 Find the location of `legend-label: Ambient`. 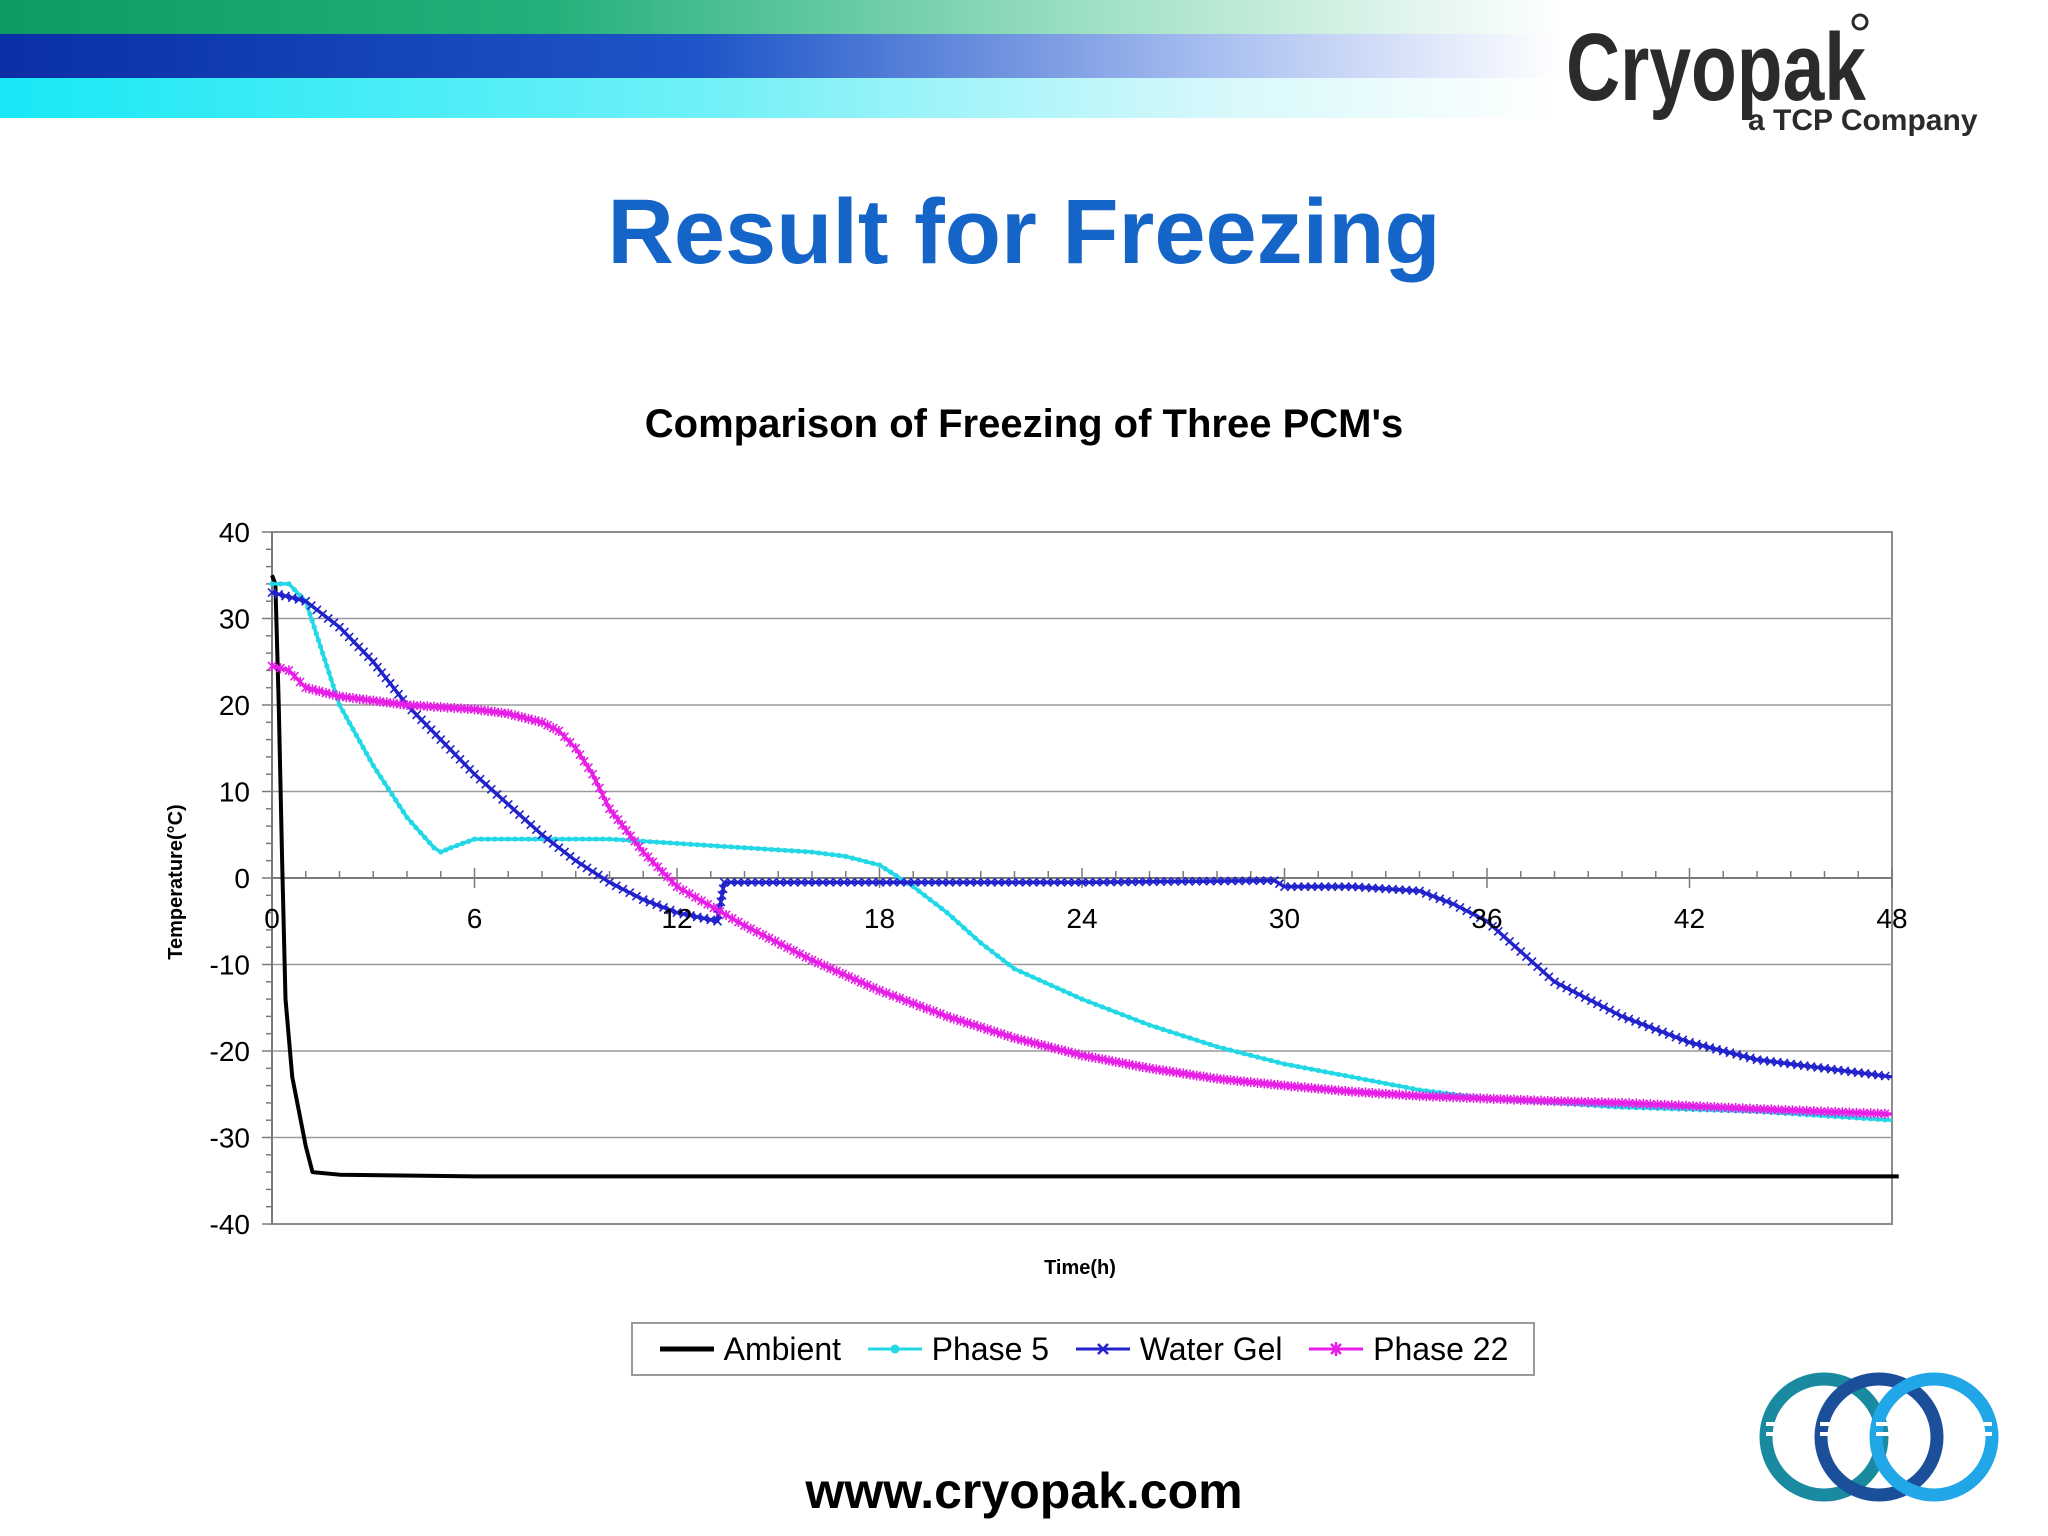

legend-label: Ambient is located at coordinates (782, 1348).